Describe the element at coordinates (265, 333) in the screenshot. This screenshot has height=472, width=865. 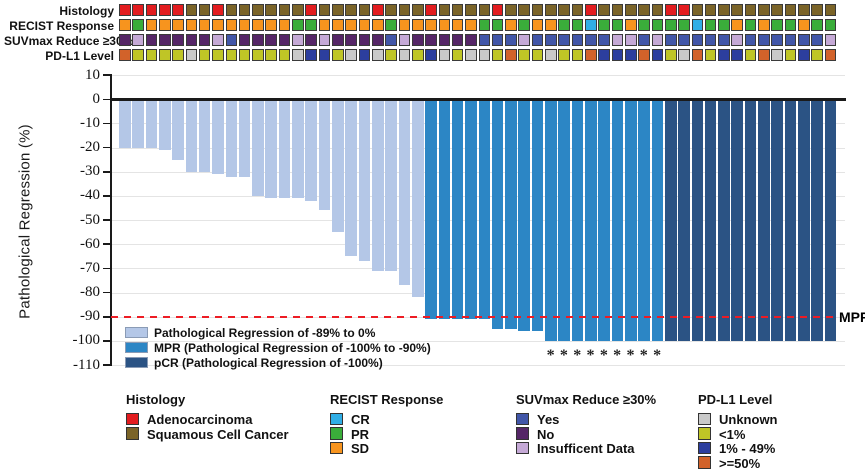
I see `legend-label: Pathological Regression of -89% to 0%` at that location.